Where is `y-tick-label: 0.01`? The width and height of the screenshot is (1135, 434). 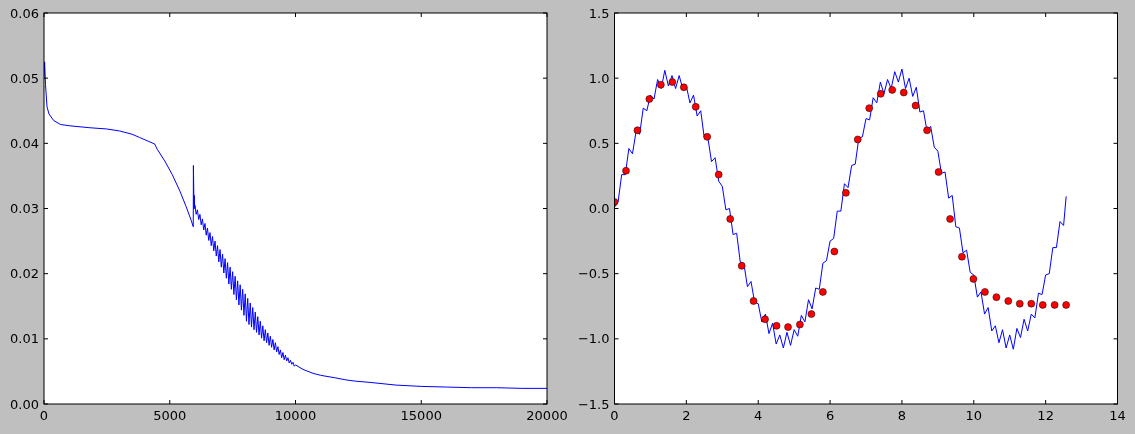
y-tick-label: 0.01 is located at coordinates (24, 339).